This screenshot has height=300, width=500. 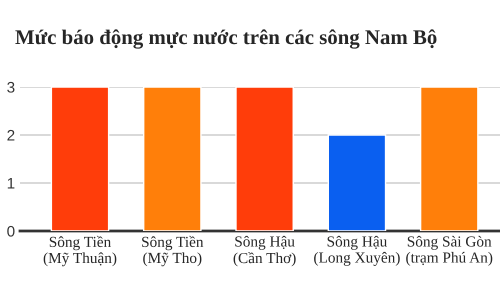 I want to click on y-tick-label: 0, so click(x=11, y=231).